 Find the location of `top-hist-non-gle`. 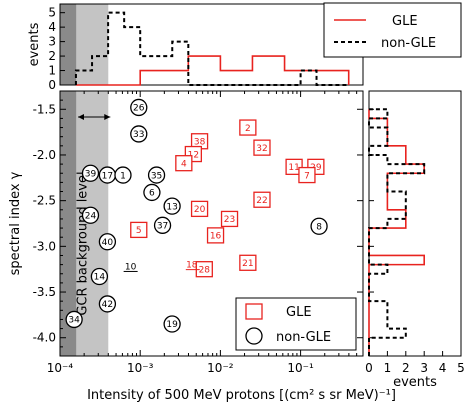

top-hist-non-gle is located at coordinates (211, 48).